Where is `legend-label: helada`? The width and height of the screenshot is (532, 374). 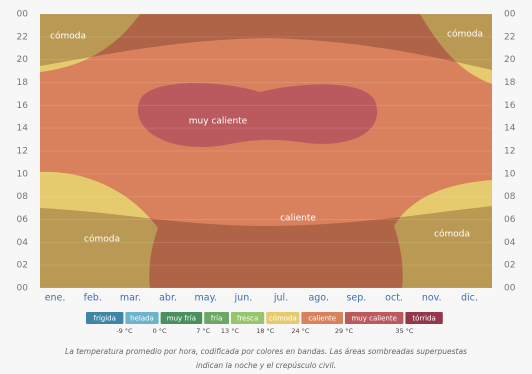
legend-label: helada is located at coordinates (142, 319).